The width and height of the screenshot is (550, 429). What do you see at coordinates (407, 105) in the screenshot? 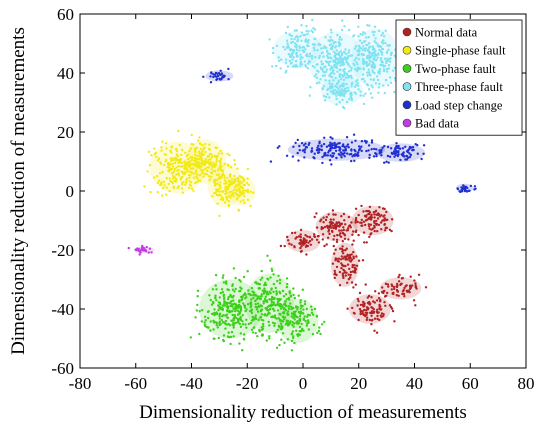
I see `legend-marker` at bounding box center [407, 105].